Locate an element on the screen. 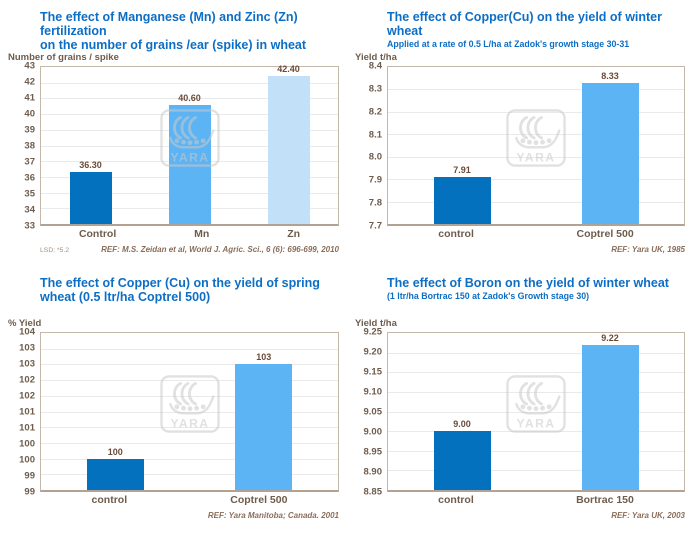 The image size is (693, 533). plot-area: 7.91 8.33 YARA is located at coordinates (536, 146).